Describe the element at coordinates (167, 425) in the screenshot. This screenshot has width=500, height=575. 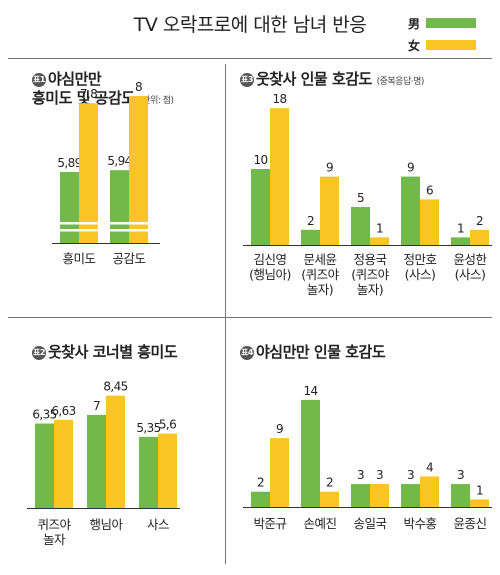
I see `p2-value-label-female-2: 5,6` at that location.